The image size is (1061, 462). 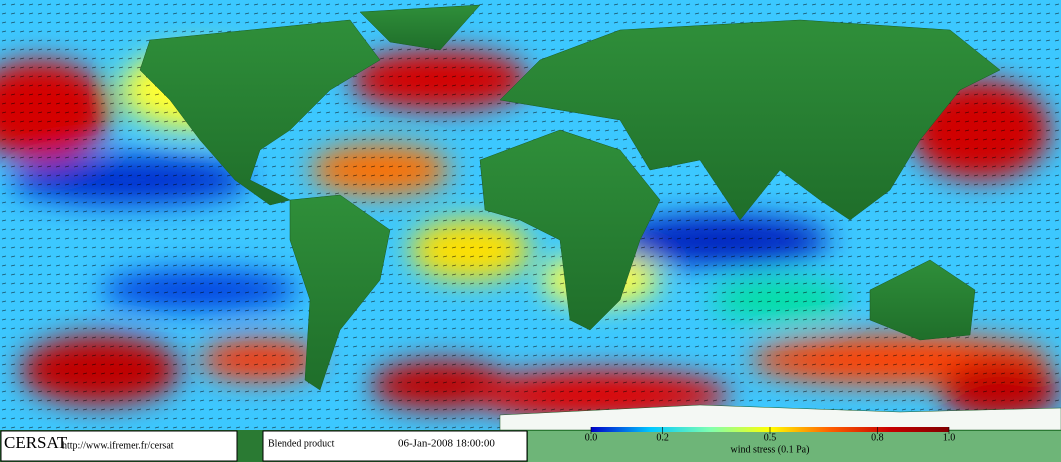 I want to click on credits-box, so click(x=119, y=446).